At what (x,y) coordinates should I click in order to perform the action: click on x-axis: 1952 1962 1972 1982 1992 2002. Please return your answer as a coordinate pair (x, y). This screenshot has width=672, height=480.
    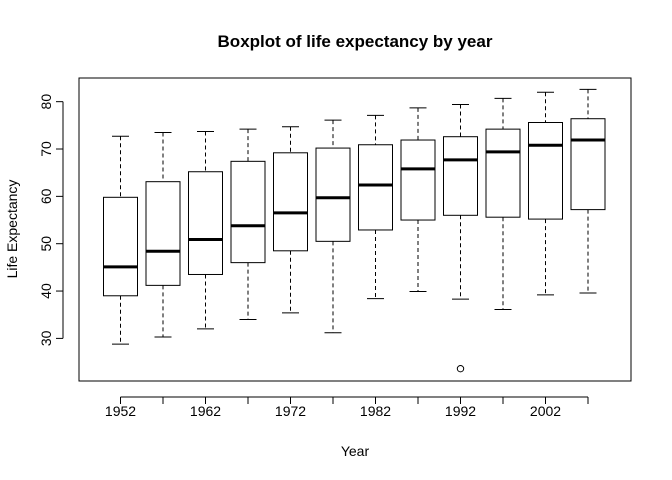
    Looking at the image, I should click on (347, 407).